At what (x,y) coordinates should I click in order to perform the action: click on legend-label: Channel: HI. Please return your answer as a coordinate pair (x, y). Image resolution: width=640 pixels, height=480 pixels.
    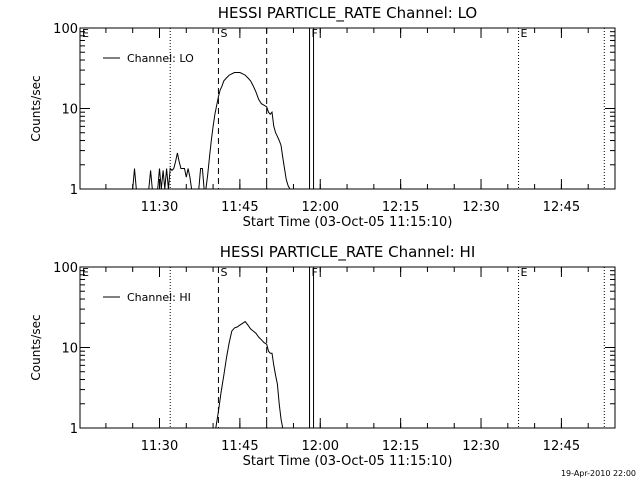
    Looking at the image, I should click on (159, 297).